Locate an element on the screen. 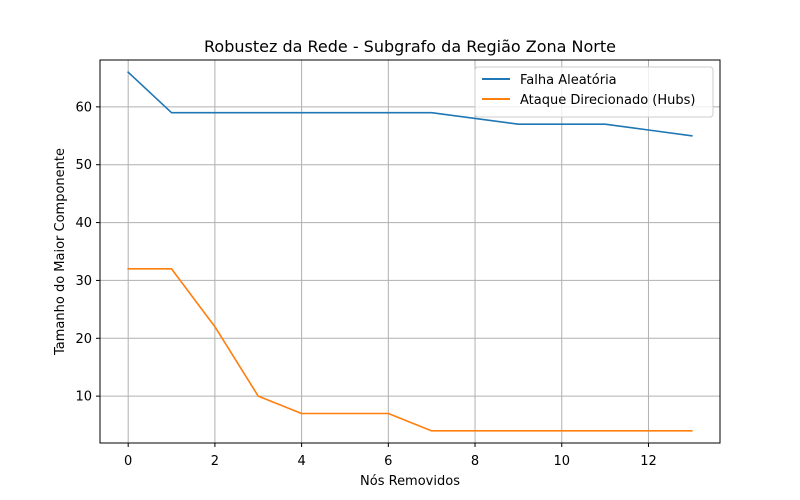 The width and height of the screenshot is (800, 500). x-axis-label: Nós Removidos is located at coordinates (410, 481).